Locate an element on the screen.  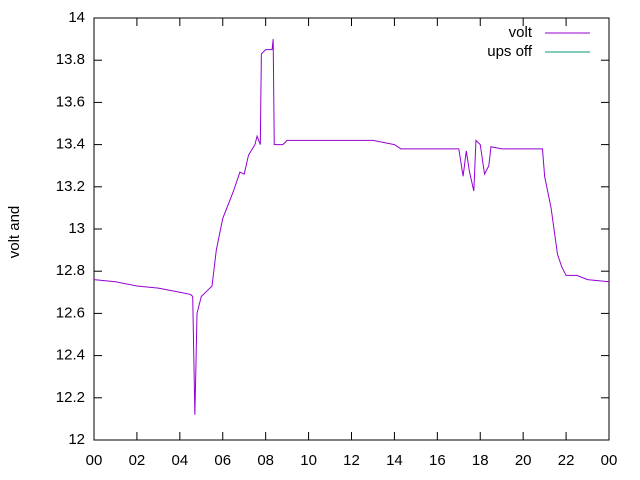
x-tick-label: 08 is located at coordinates (265, 460).